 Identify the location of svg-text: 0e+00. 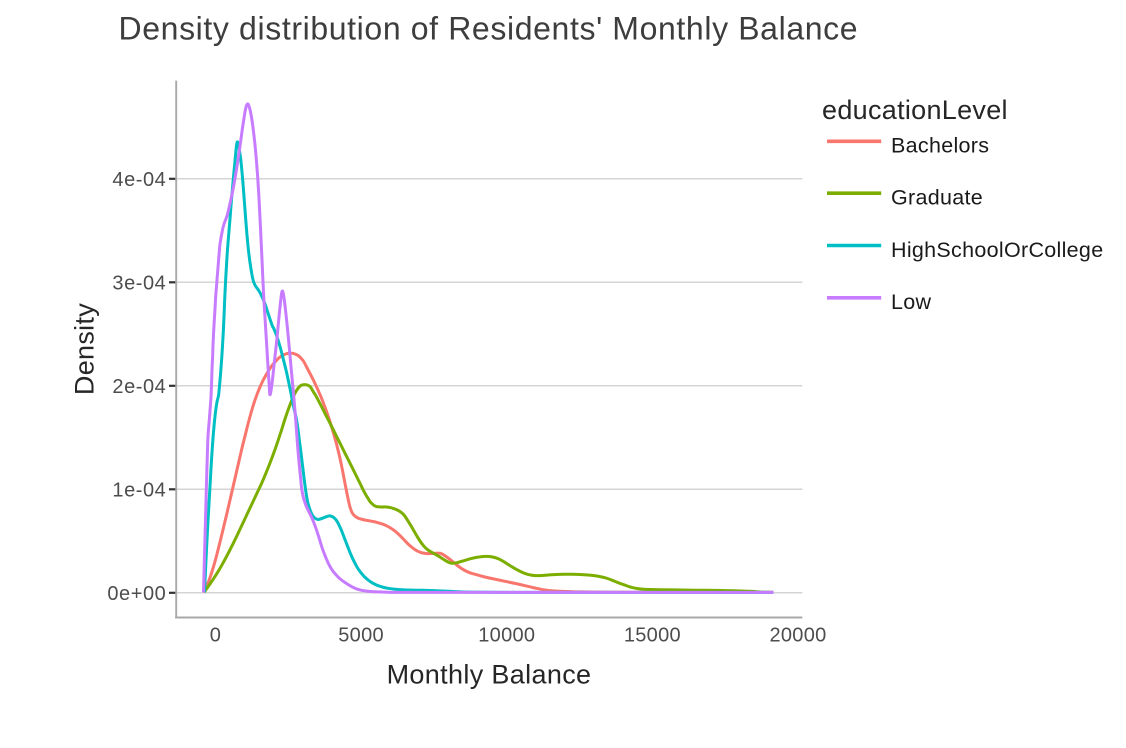
(136, 594).